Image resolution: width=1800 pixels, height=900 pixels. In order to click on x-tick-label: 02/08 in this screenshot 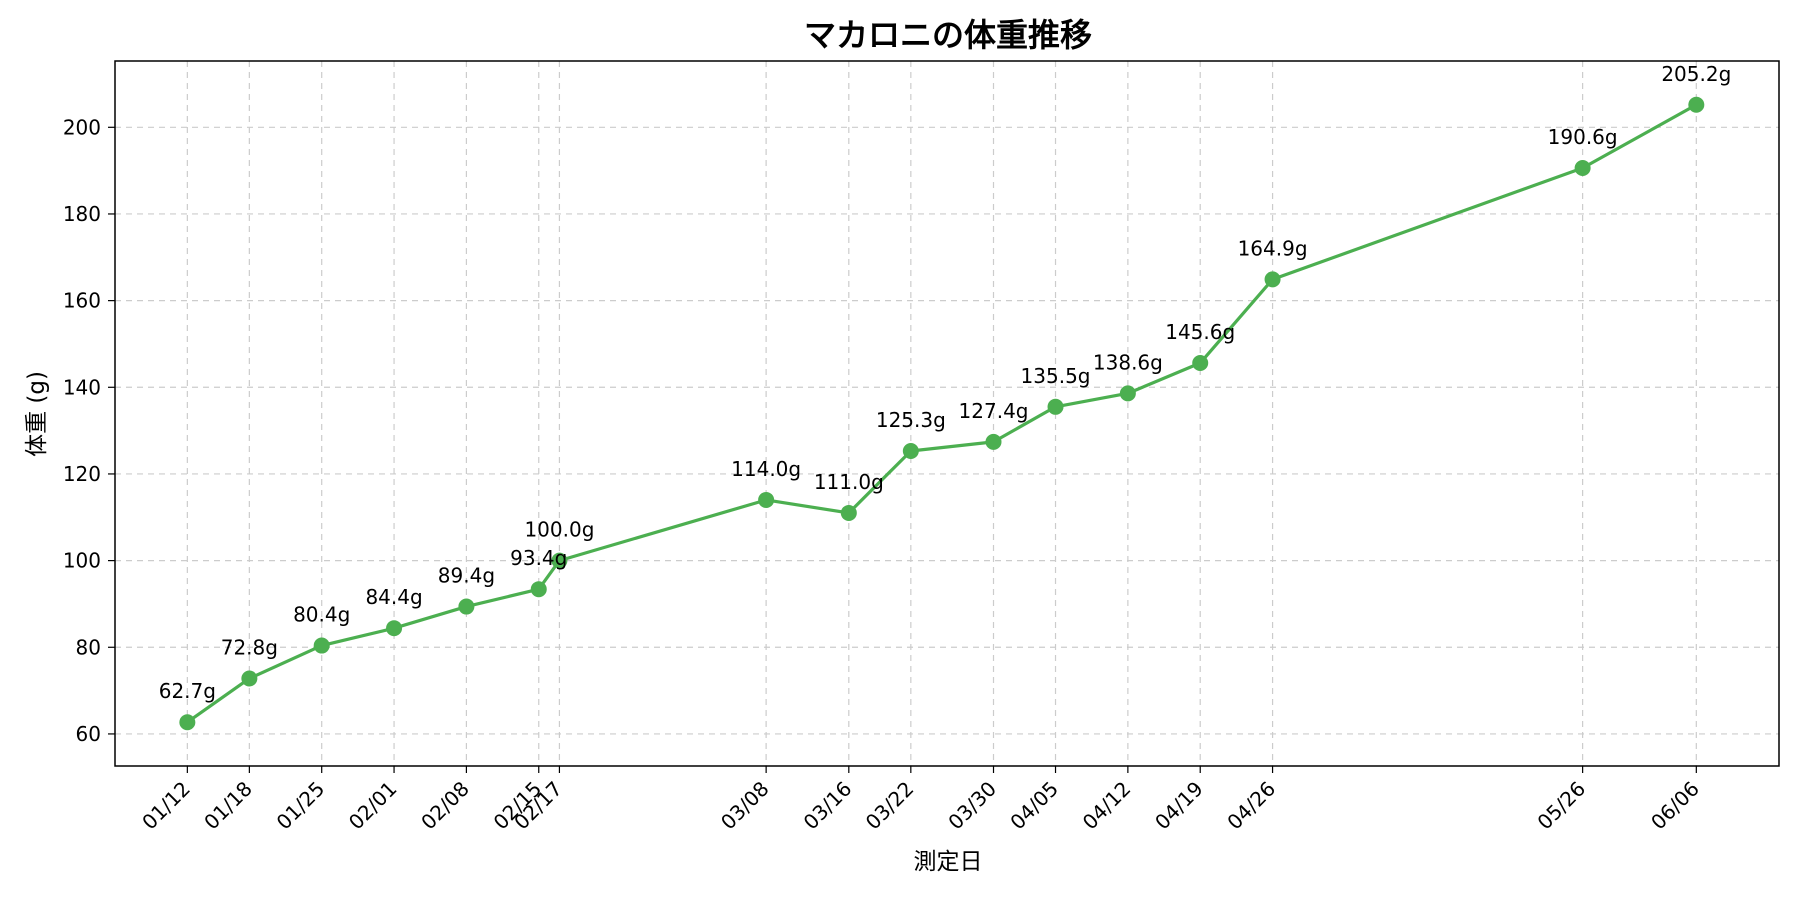, I will do `click(445, 806)`.